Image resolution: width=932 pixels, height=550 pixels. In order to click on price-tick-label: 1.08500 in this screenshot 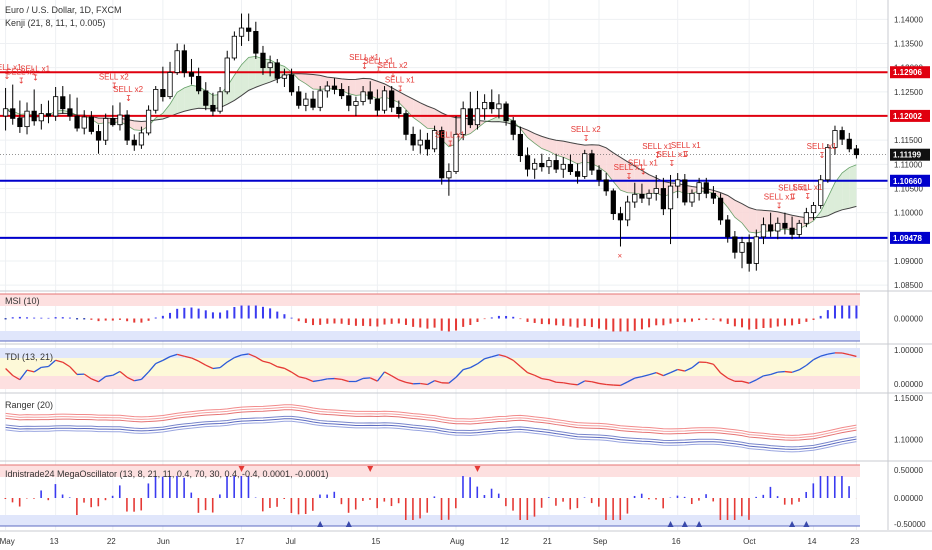, I will do `click(908, 285)`.